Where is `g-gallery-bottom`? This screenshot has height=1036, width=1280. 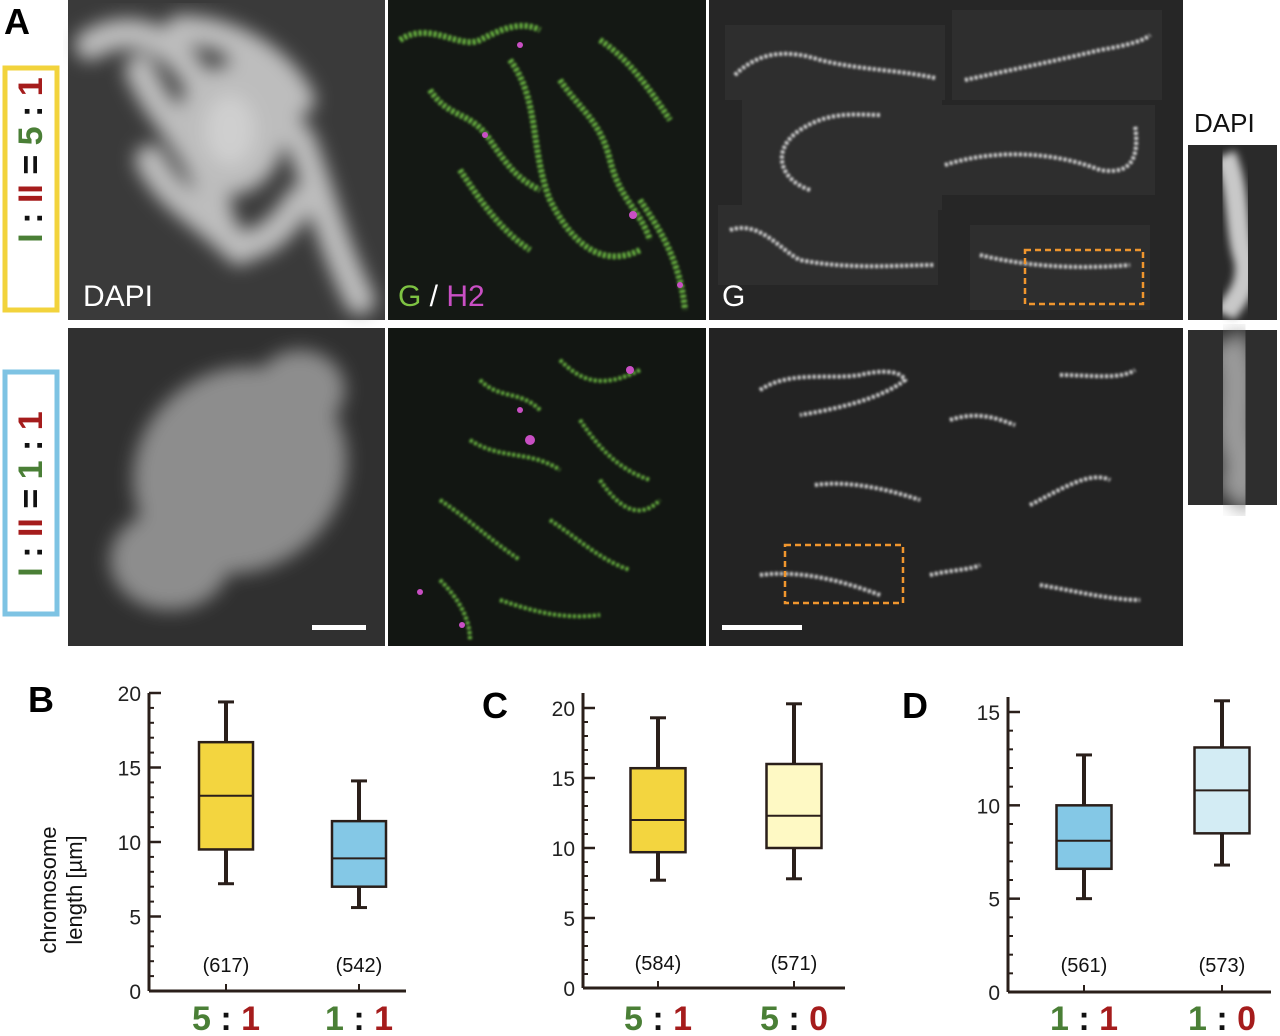 g-gallery-bottom is located at coordinates (946, 487).